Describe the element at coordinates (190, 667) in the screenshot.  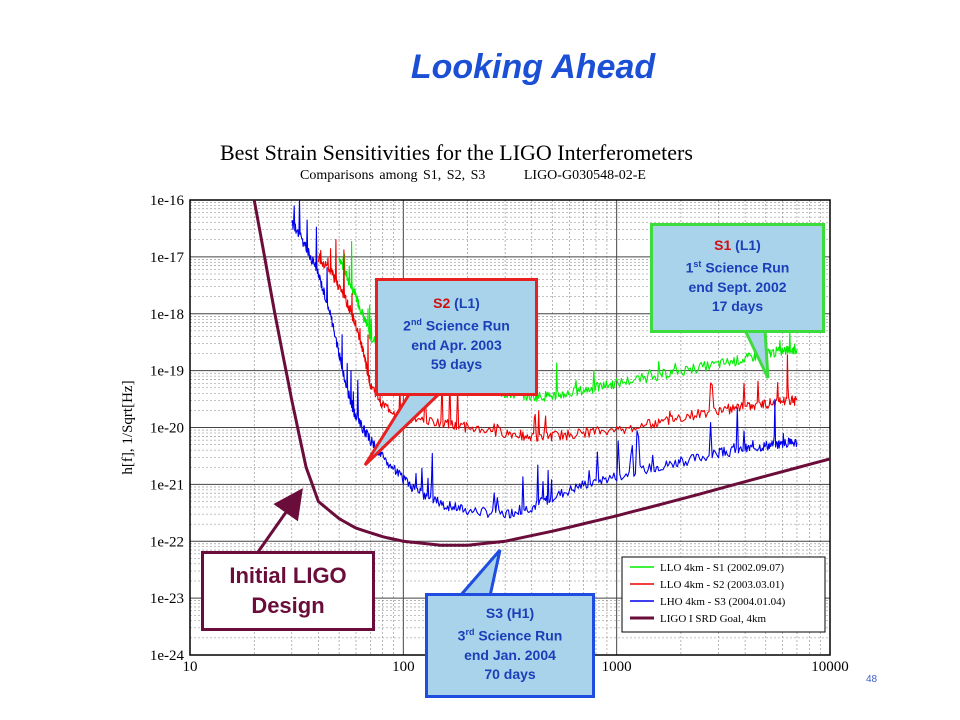
I see `x-tick-label: 10` at that location.